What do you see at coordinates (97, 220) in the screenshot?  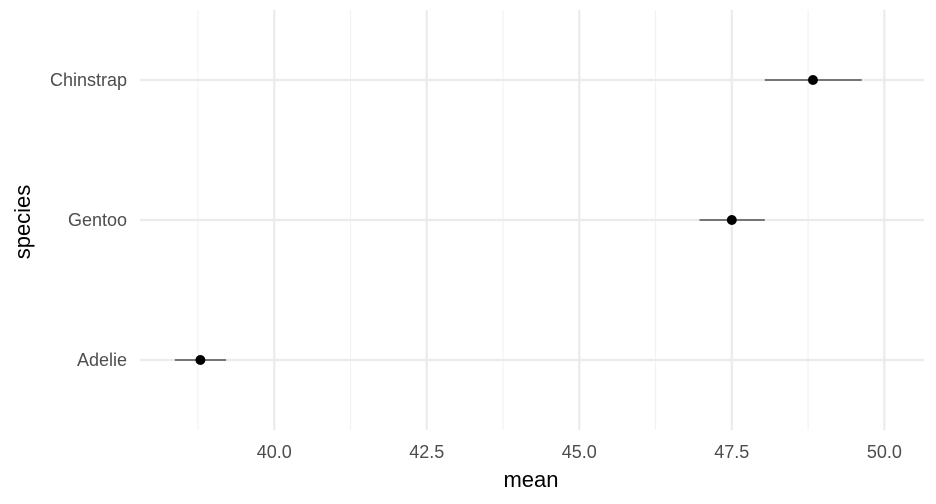 I see `y-tick-label-gentoo: Gentoo` at bounding box center [97, 220].